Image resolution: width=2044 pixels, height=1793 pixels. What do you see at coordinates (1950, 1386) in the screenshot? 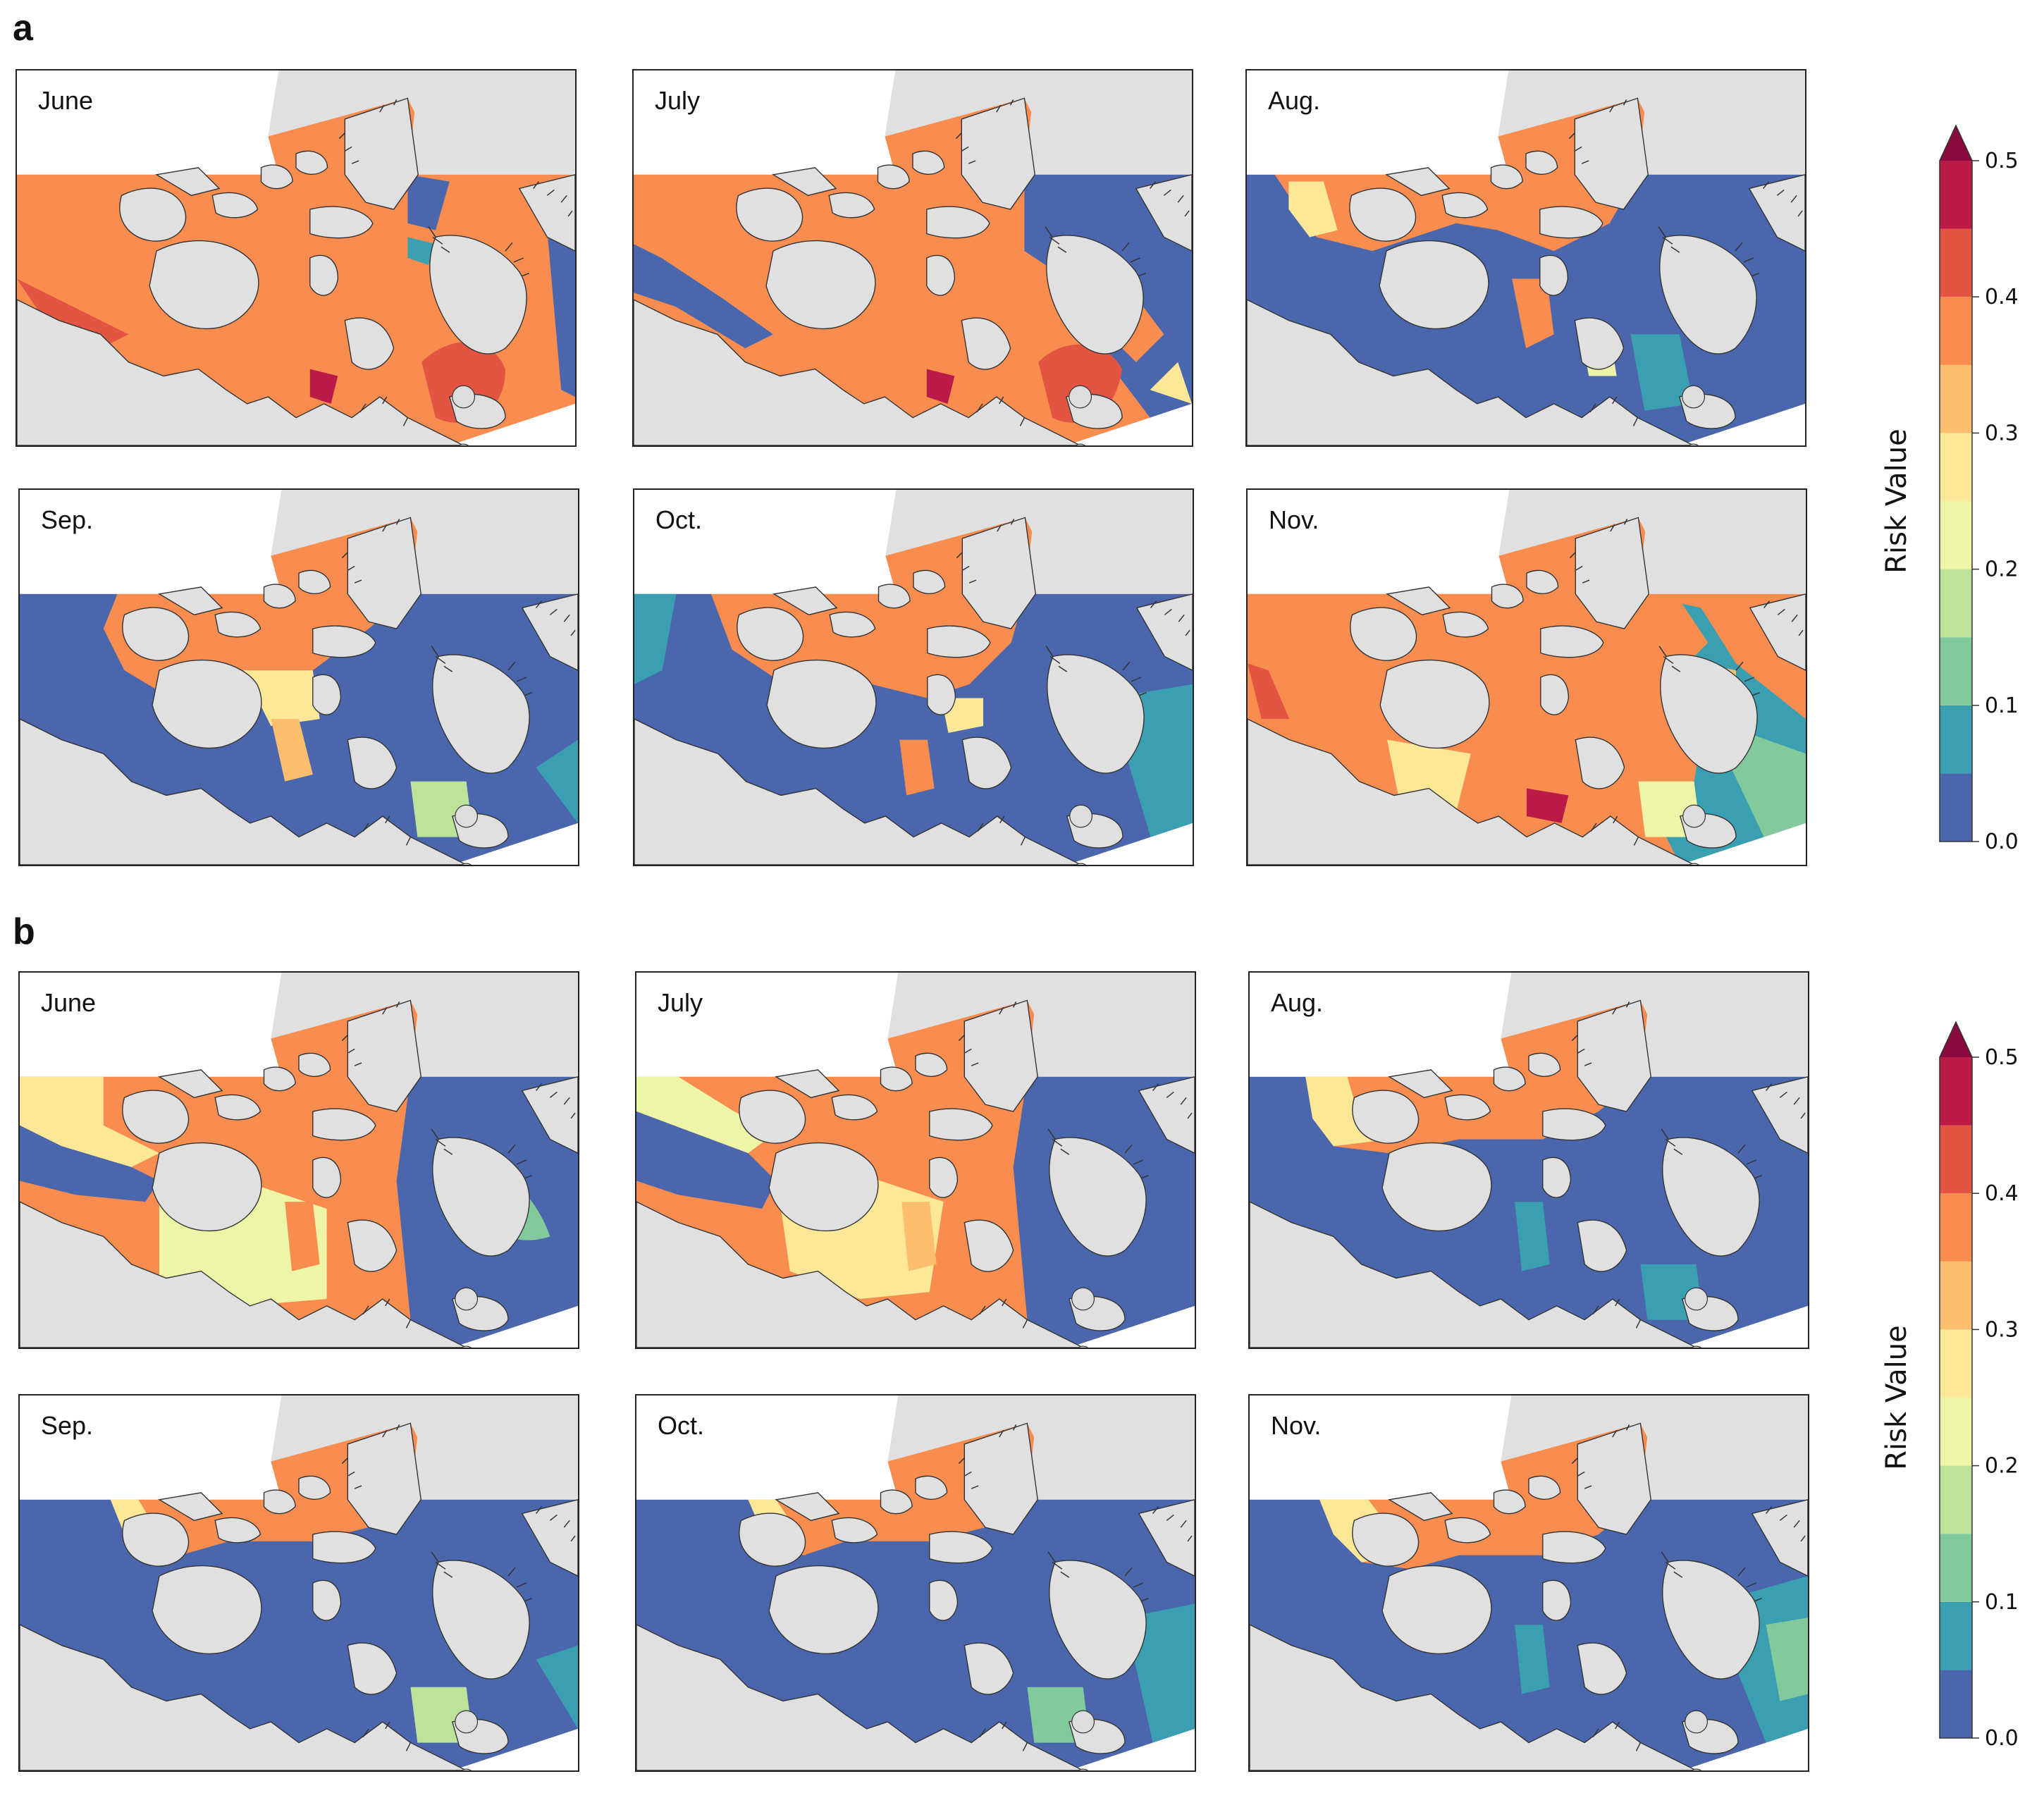
I see `colorbar-svg: 0.0 0.1 0.2 0.3 0.4 0.5 Risk Value` at bounding box center [1950, 1386].